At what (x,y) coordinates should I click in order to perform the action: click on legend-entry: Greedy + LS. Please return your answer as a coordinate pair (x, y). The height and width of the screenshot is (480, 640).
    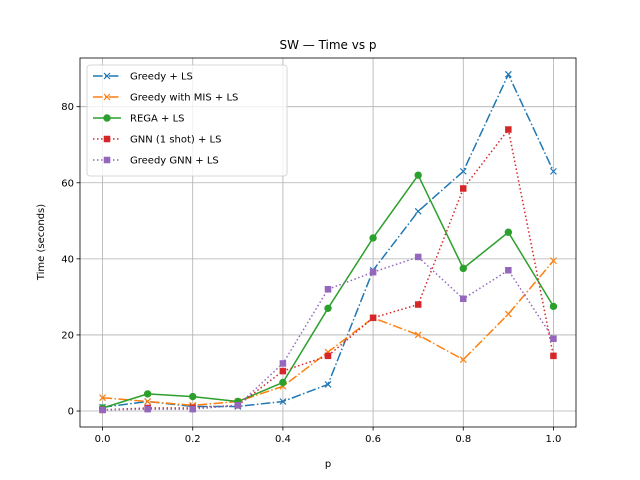
    Looking at the image, I should click on (143, 77).